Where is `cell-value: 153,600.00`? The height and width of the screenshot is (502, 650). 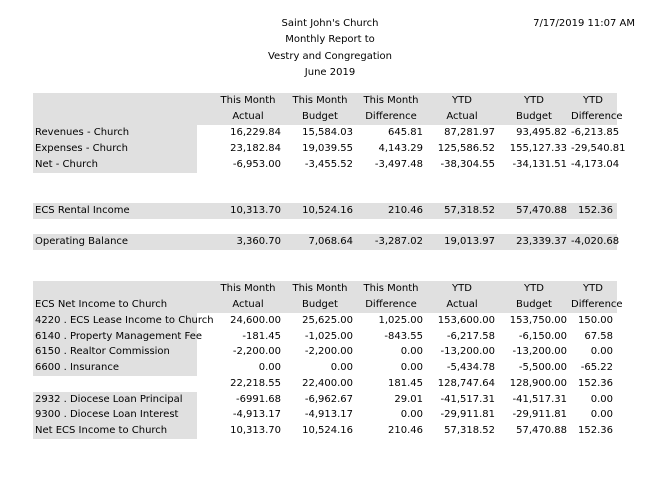
cell-value: 153,600.00 is located at coordinates (466, 320).